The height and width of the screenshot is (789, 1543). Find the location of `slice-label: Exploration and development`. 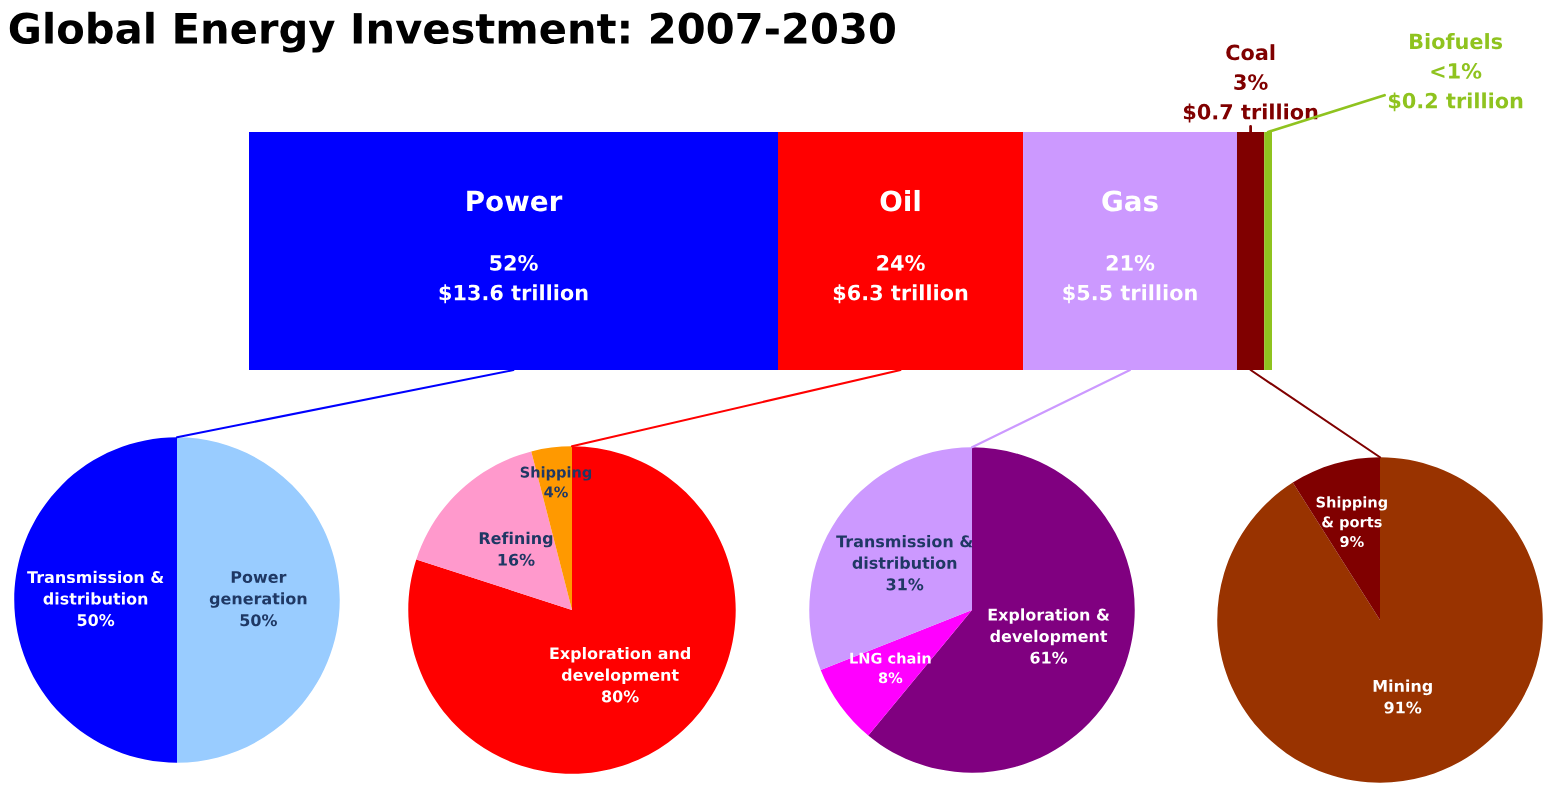

slice-label: Exploration and development is located at coordinates (620, 665).